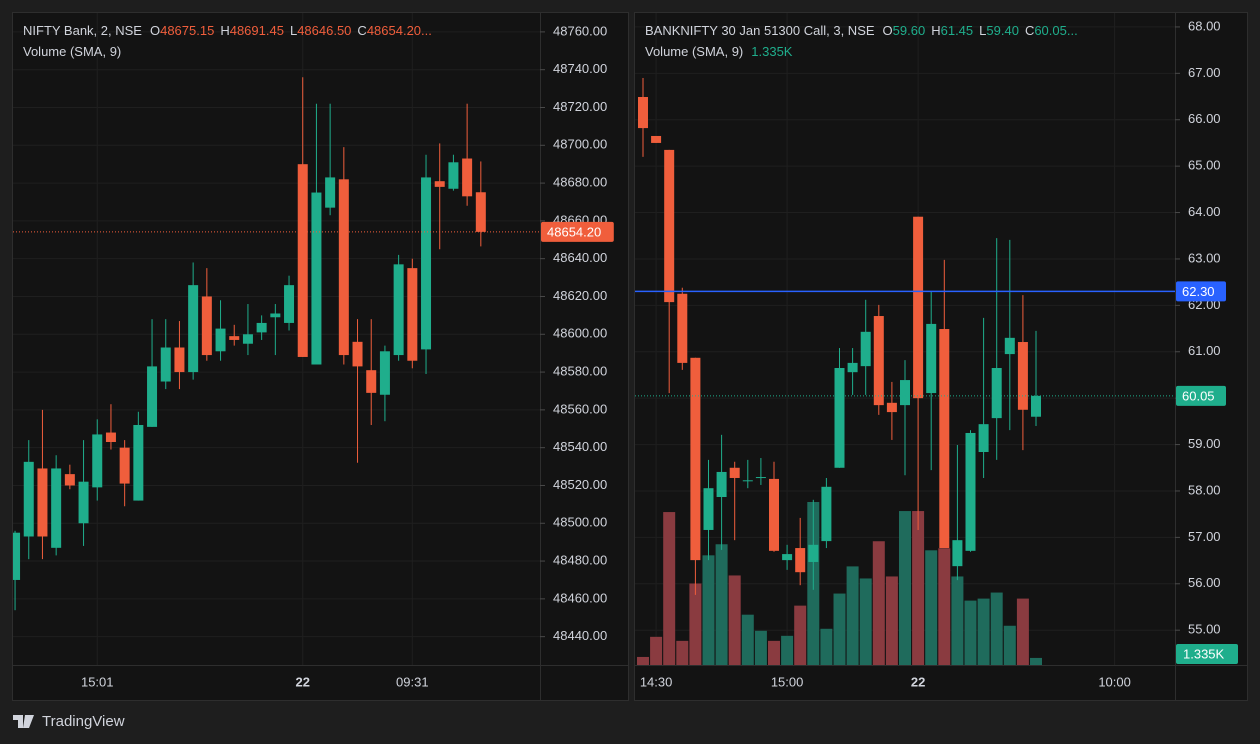 Image resolution: width=1260 pixels, height=744 pixels. I want to click on y-tick-label: 56.00, so click(1204, 582).